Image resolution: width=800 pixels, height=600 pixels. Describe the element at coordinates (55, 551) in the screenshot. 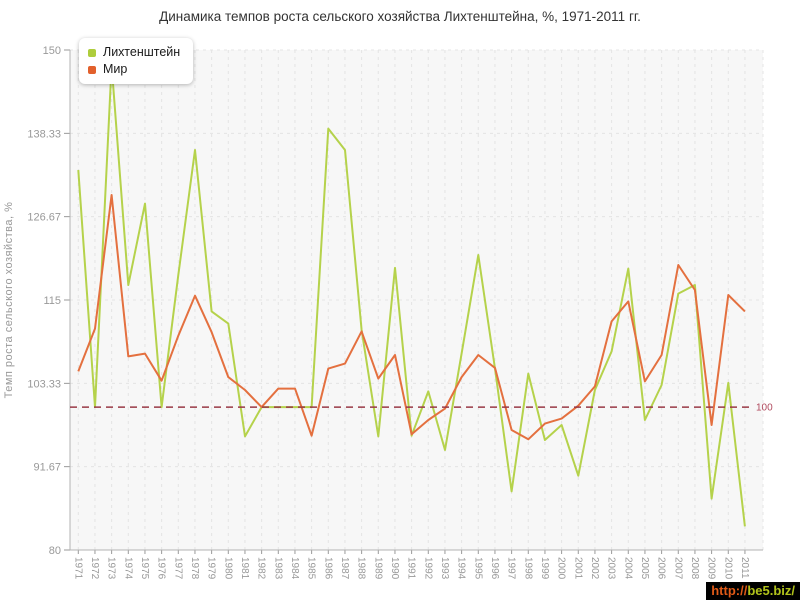

I see `svg-text: 80` at that location.